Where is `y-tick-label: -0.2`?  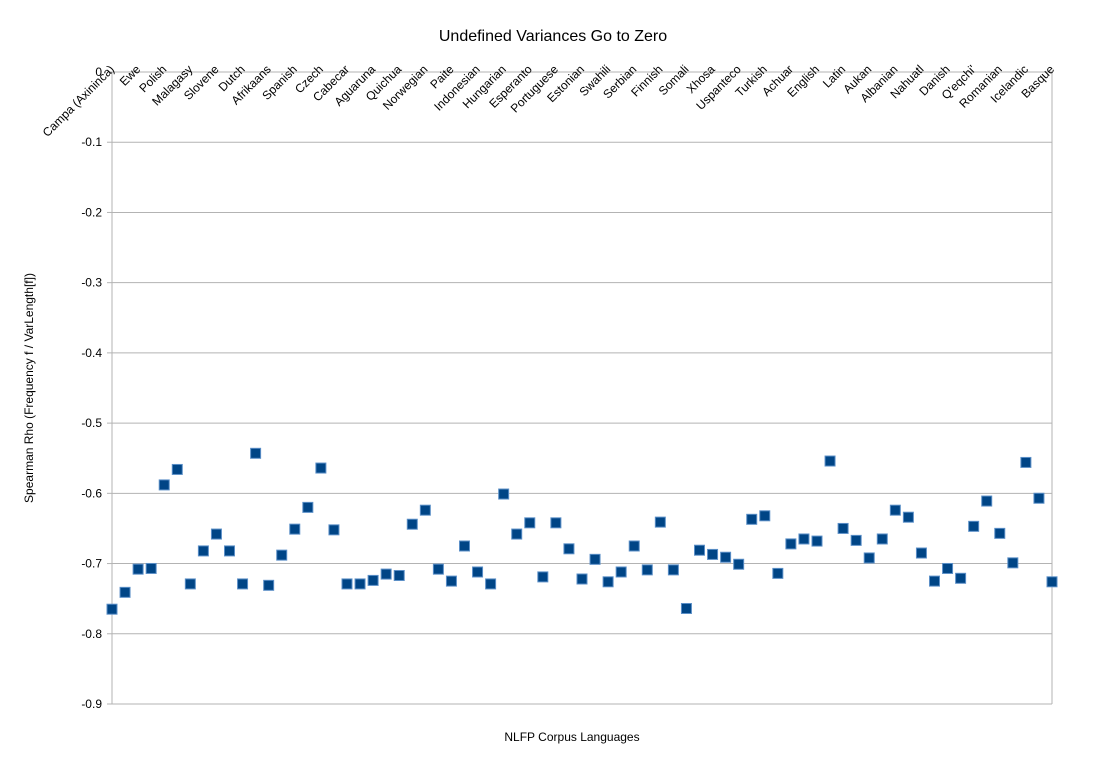
y-tick-label: -0.2 is located at coordinates (91, 212).